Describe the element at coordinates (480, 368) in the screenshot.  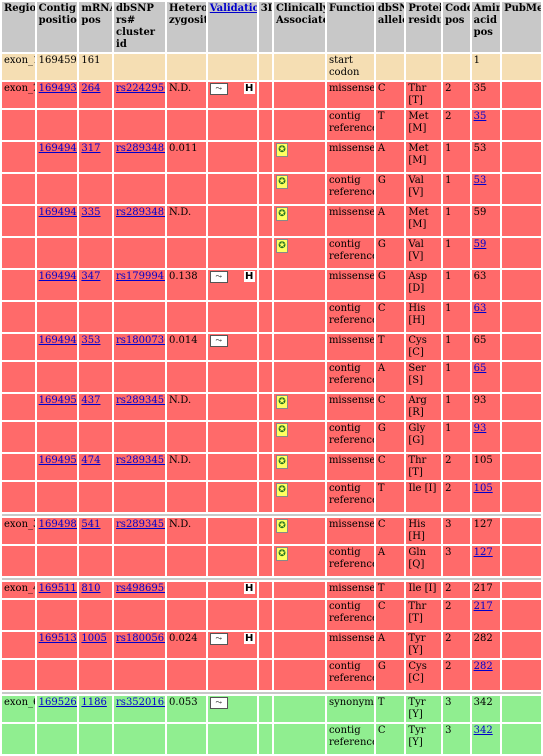
I see `aa-link: 65` at that location.